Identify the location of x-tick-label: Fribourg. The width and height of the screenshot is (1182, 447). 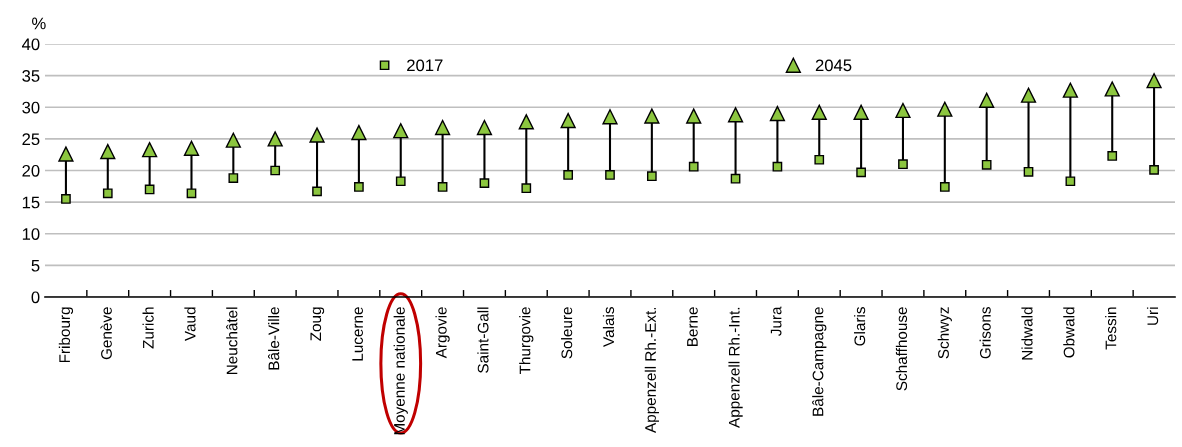
(66, 335).